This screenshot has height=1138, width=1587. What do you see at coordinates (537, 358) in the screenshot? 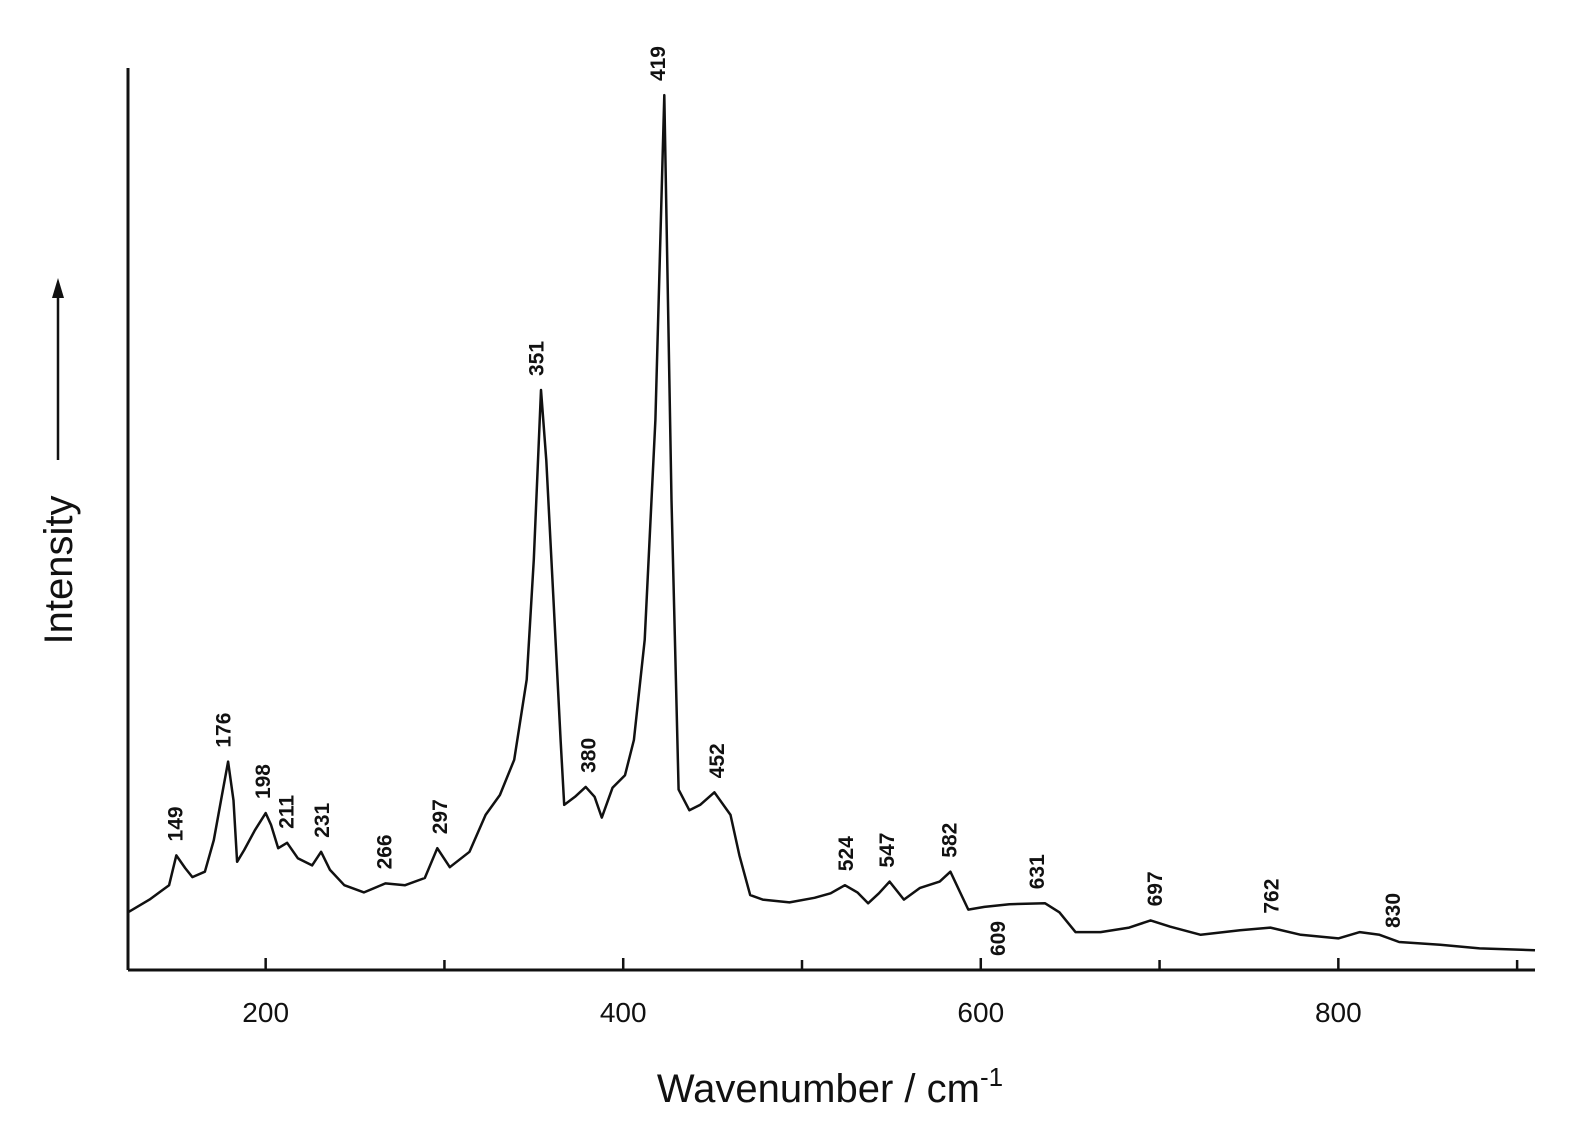
I see `peak-label: 351` at bounding box center [537, 358].